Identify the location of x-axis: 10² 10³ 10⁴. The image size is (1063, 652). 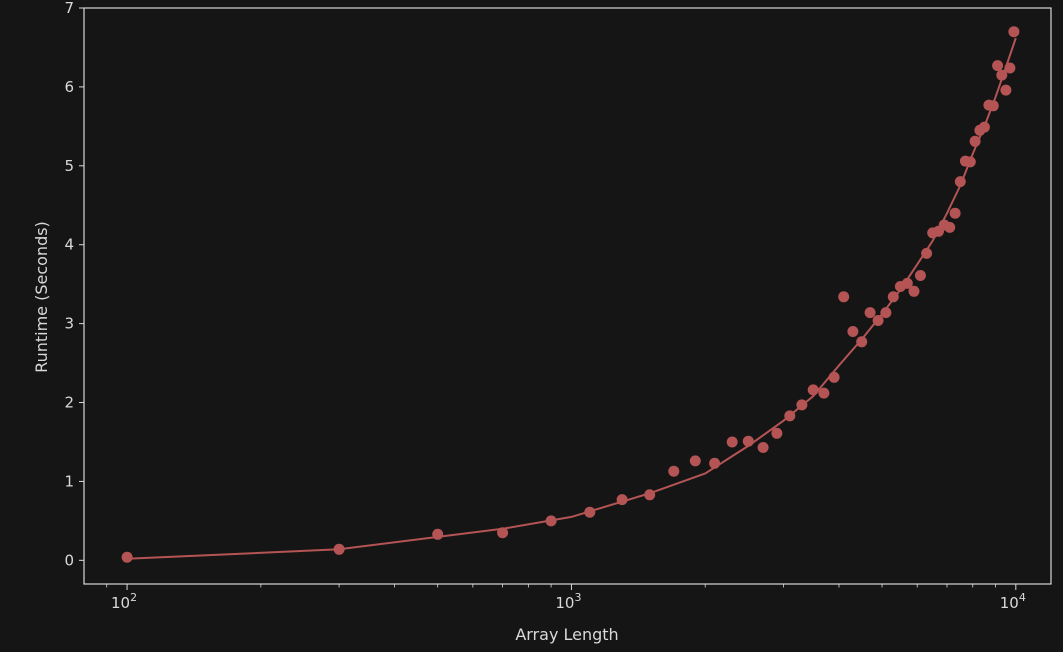
(566, 598).